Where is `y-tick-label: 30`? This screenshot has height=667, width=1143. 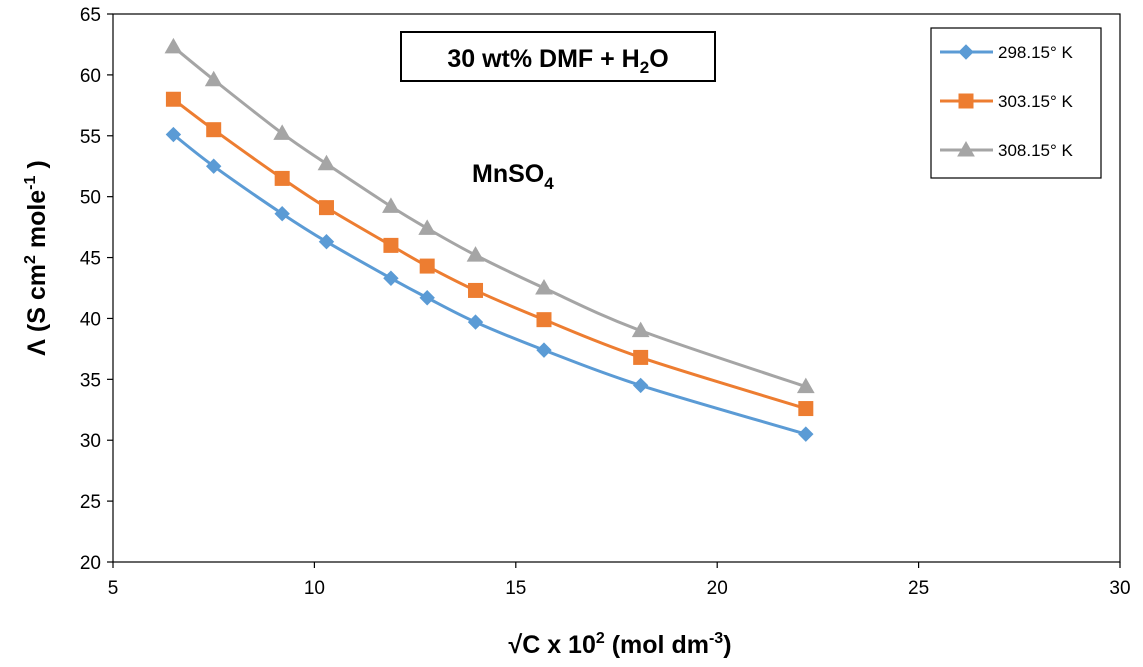
y-tick-label: 30 is located at coordinates (90, 441).